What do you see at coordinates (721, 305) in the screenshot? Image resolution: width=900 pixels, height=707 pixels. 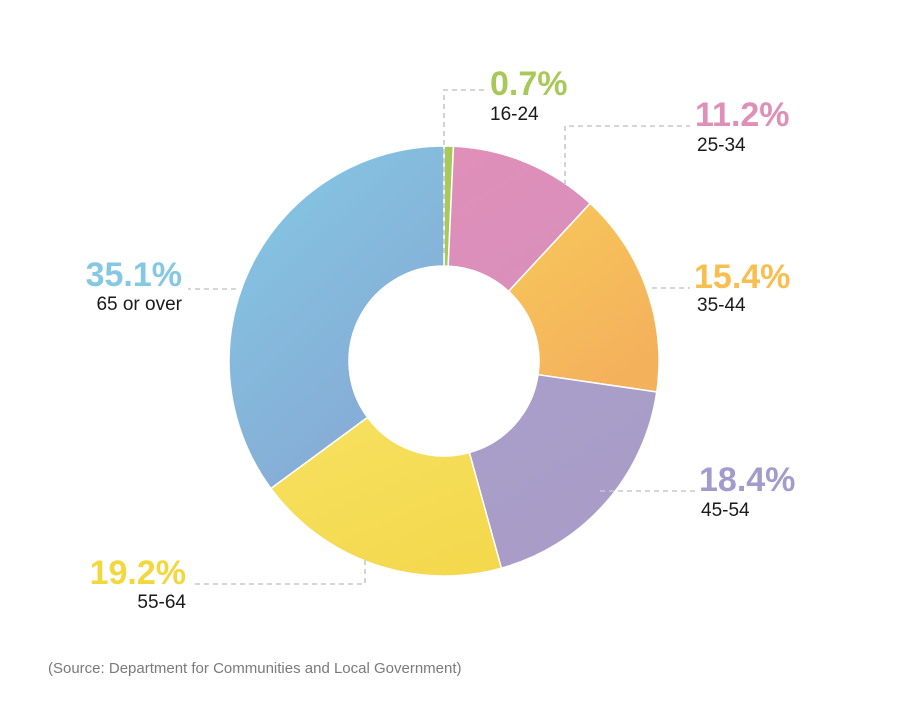 I see `category-label-35-44: 35-44` at bounding box center [721, 305].